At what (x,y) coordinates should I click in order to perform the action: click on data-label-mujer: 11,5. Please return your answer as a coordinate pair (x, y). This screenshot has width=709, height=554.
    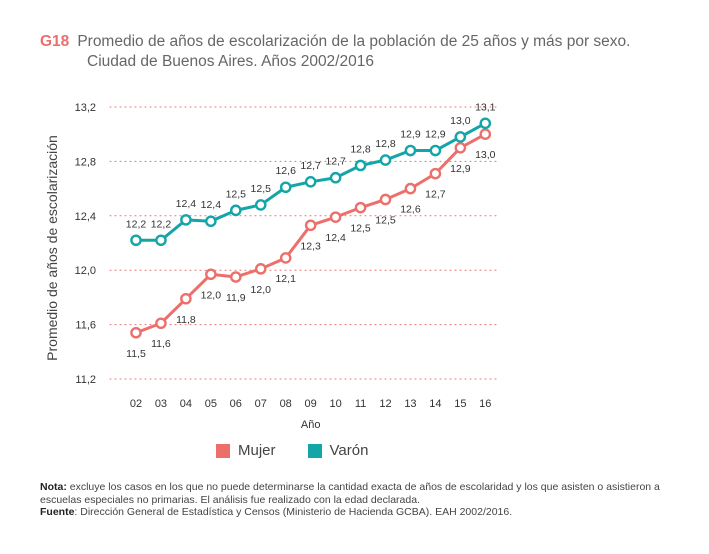
    Looking at the image, I should click on (136, 354).